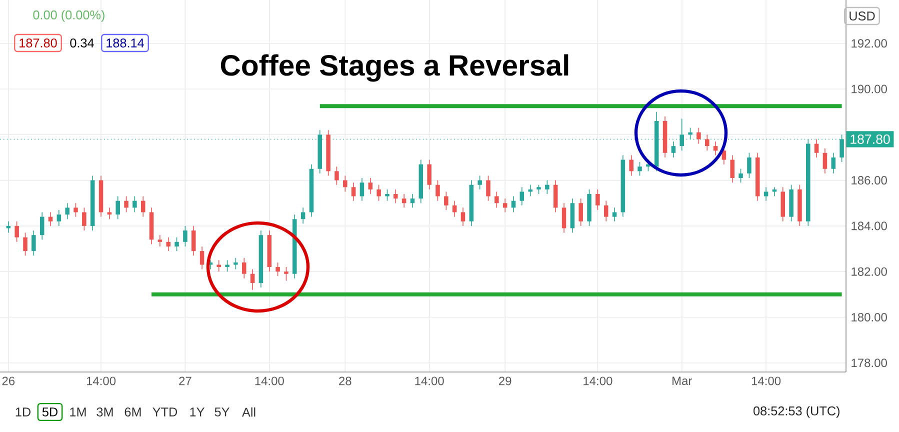 This screenshot has height=432, width=899. What do you see at coordinates (249, 412) in the screenshot?
I see `text: All` at bounding box center [249, 412].